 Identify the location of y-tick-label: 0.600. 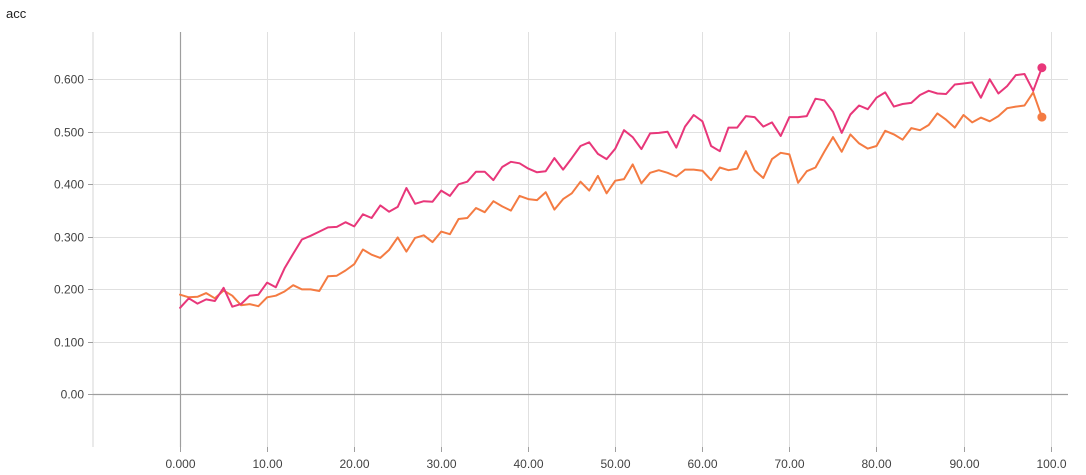
(69, 80).